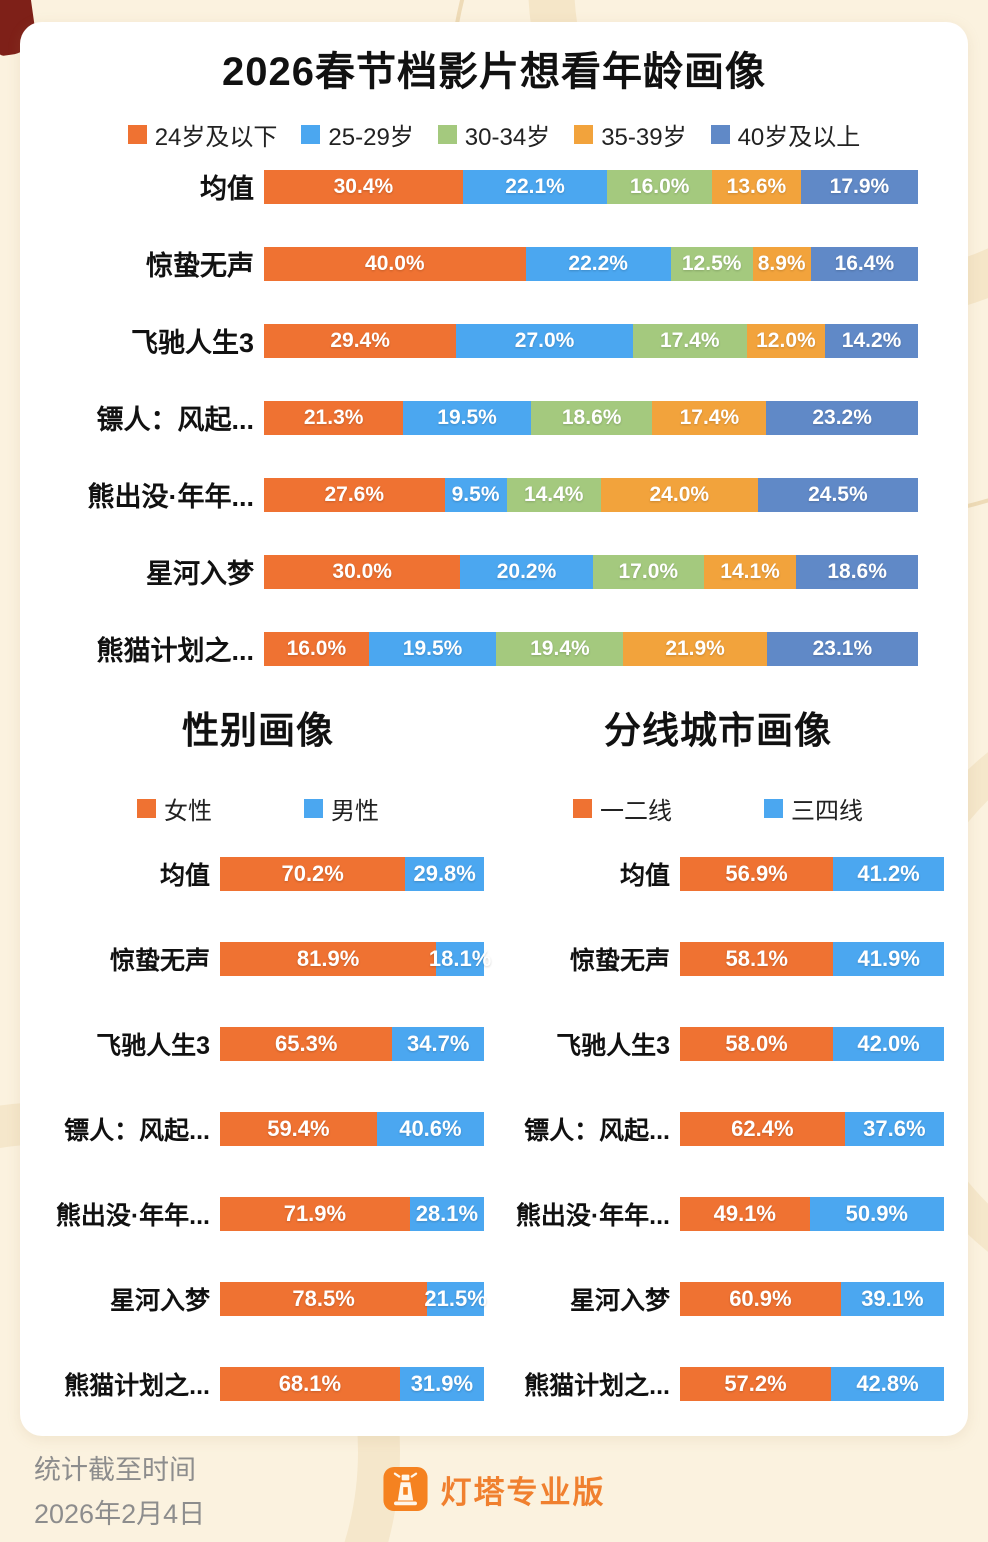 The height and width of the screenshot is (1542, 988). Describe the element at coordinates (371, 137) in the screenshot. I see `legend-label: 25-29岁` at that location.